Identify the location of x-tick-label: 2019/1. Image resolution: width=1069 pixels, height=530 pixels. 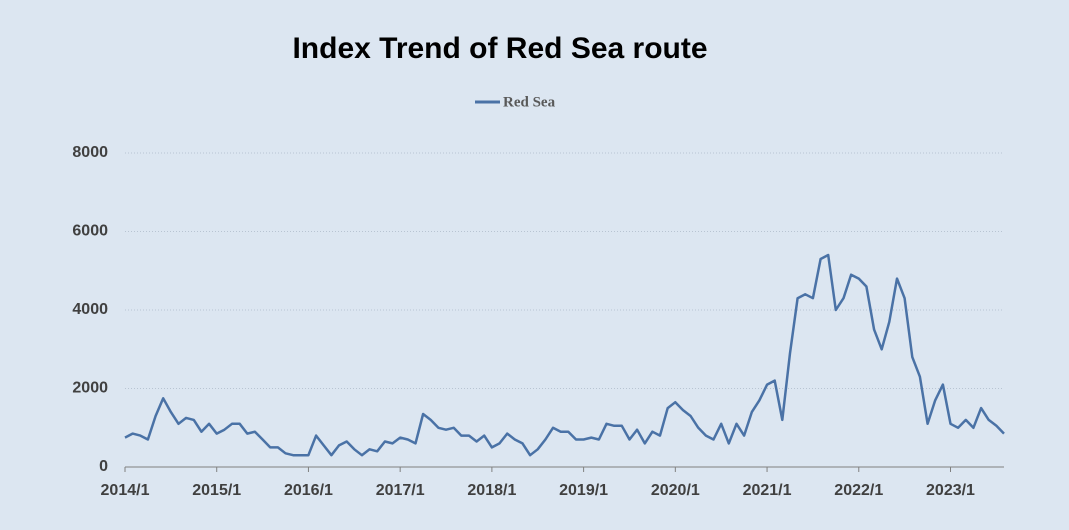
(583, 490).